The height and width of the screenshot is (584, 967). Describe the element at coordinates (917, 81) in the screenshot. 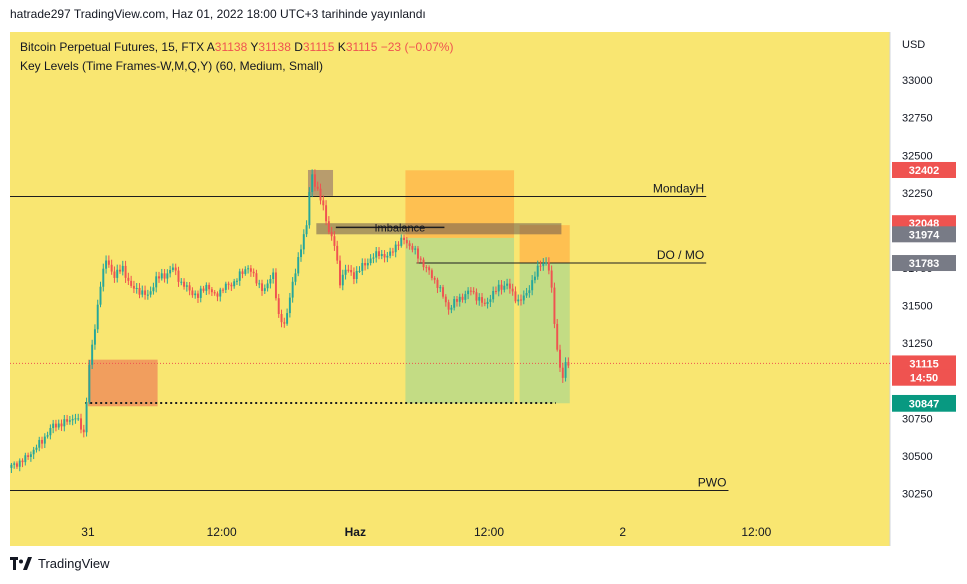

I see `price-tick-label: 33000` at that location.